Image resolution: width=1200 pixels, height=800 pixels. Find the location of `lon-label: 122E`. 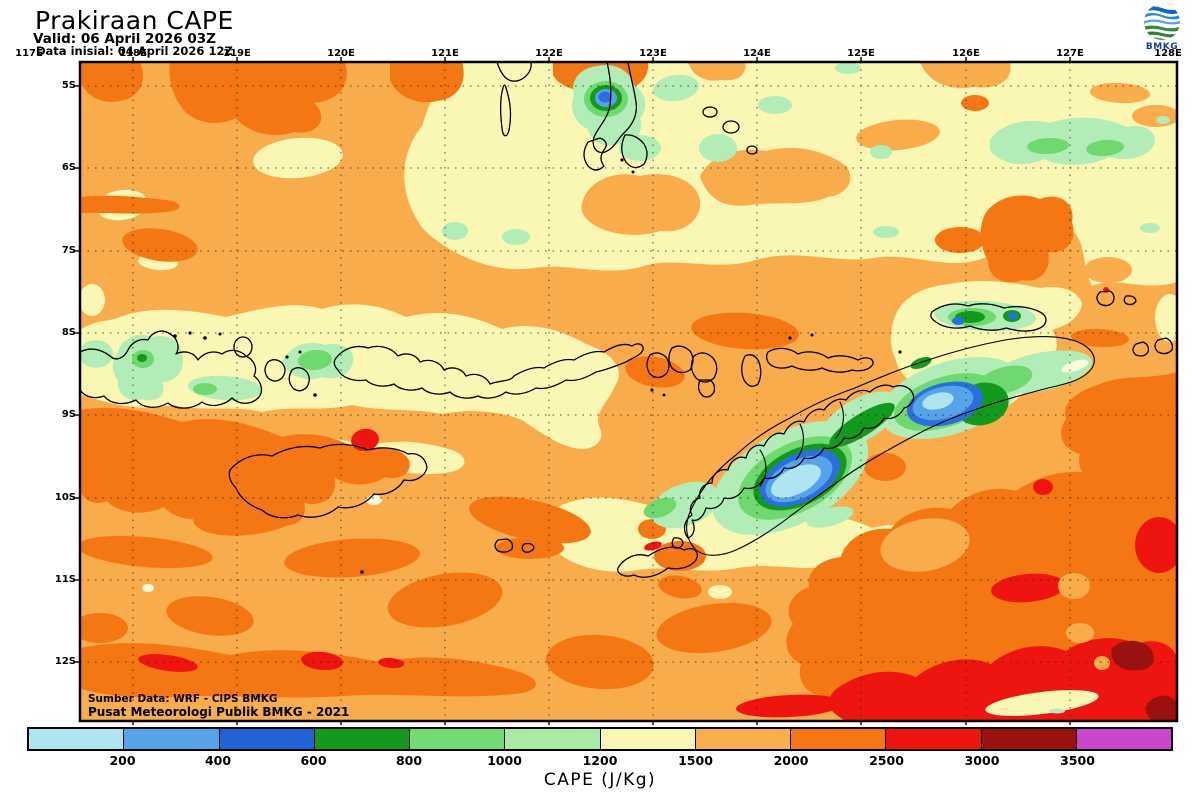

lon-label: 122E is located at coordinates (549, 53).